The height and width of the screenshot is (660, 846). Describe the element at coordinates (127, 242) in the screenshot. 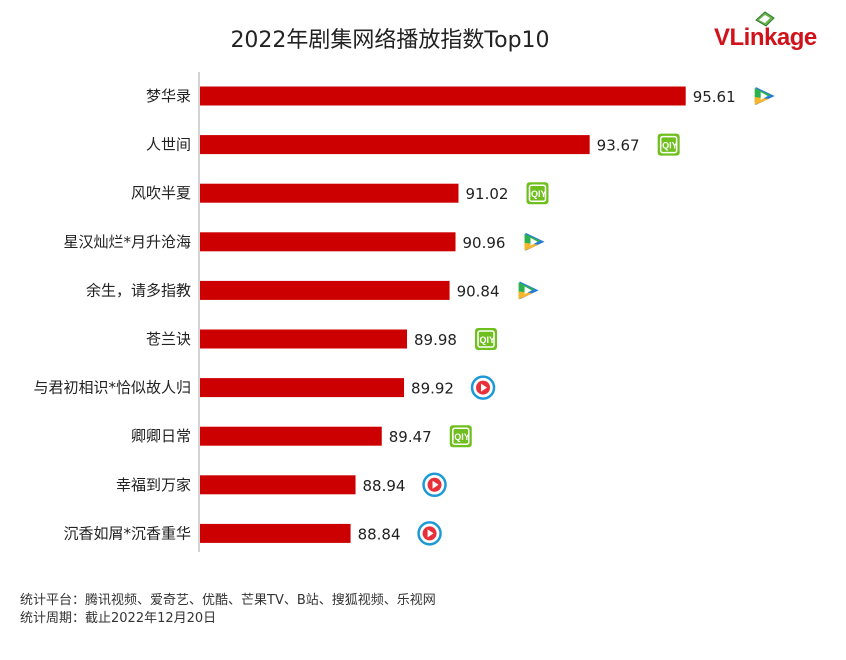

I see `category-label: 星汉灿烂*月升沧海` at that location.